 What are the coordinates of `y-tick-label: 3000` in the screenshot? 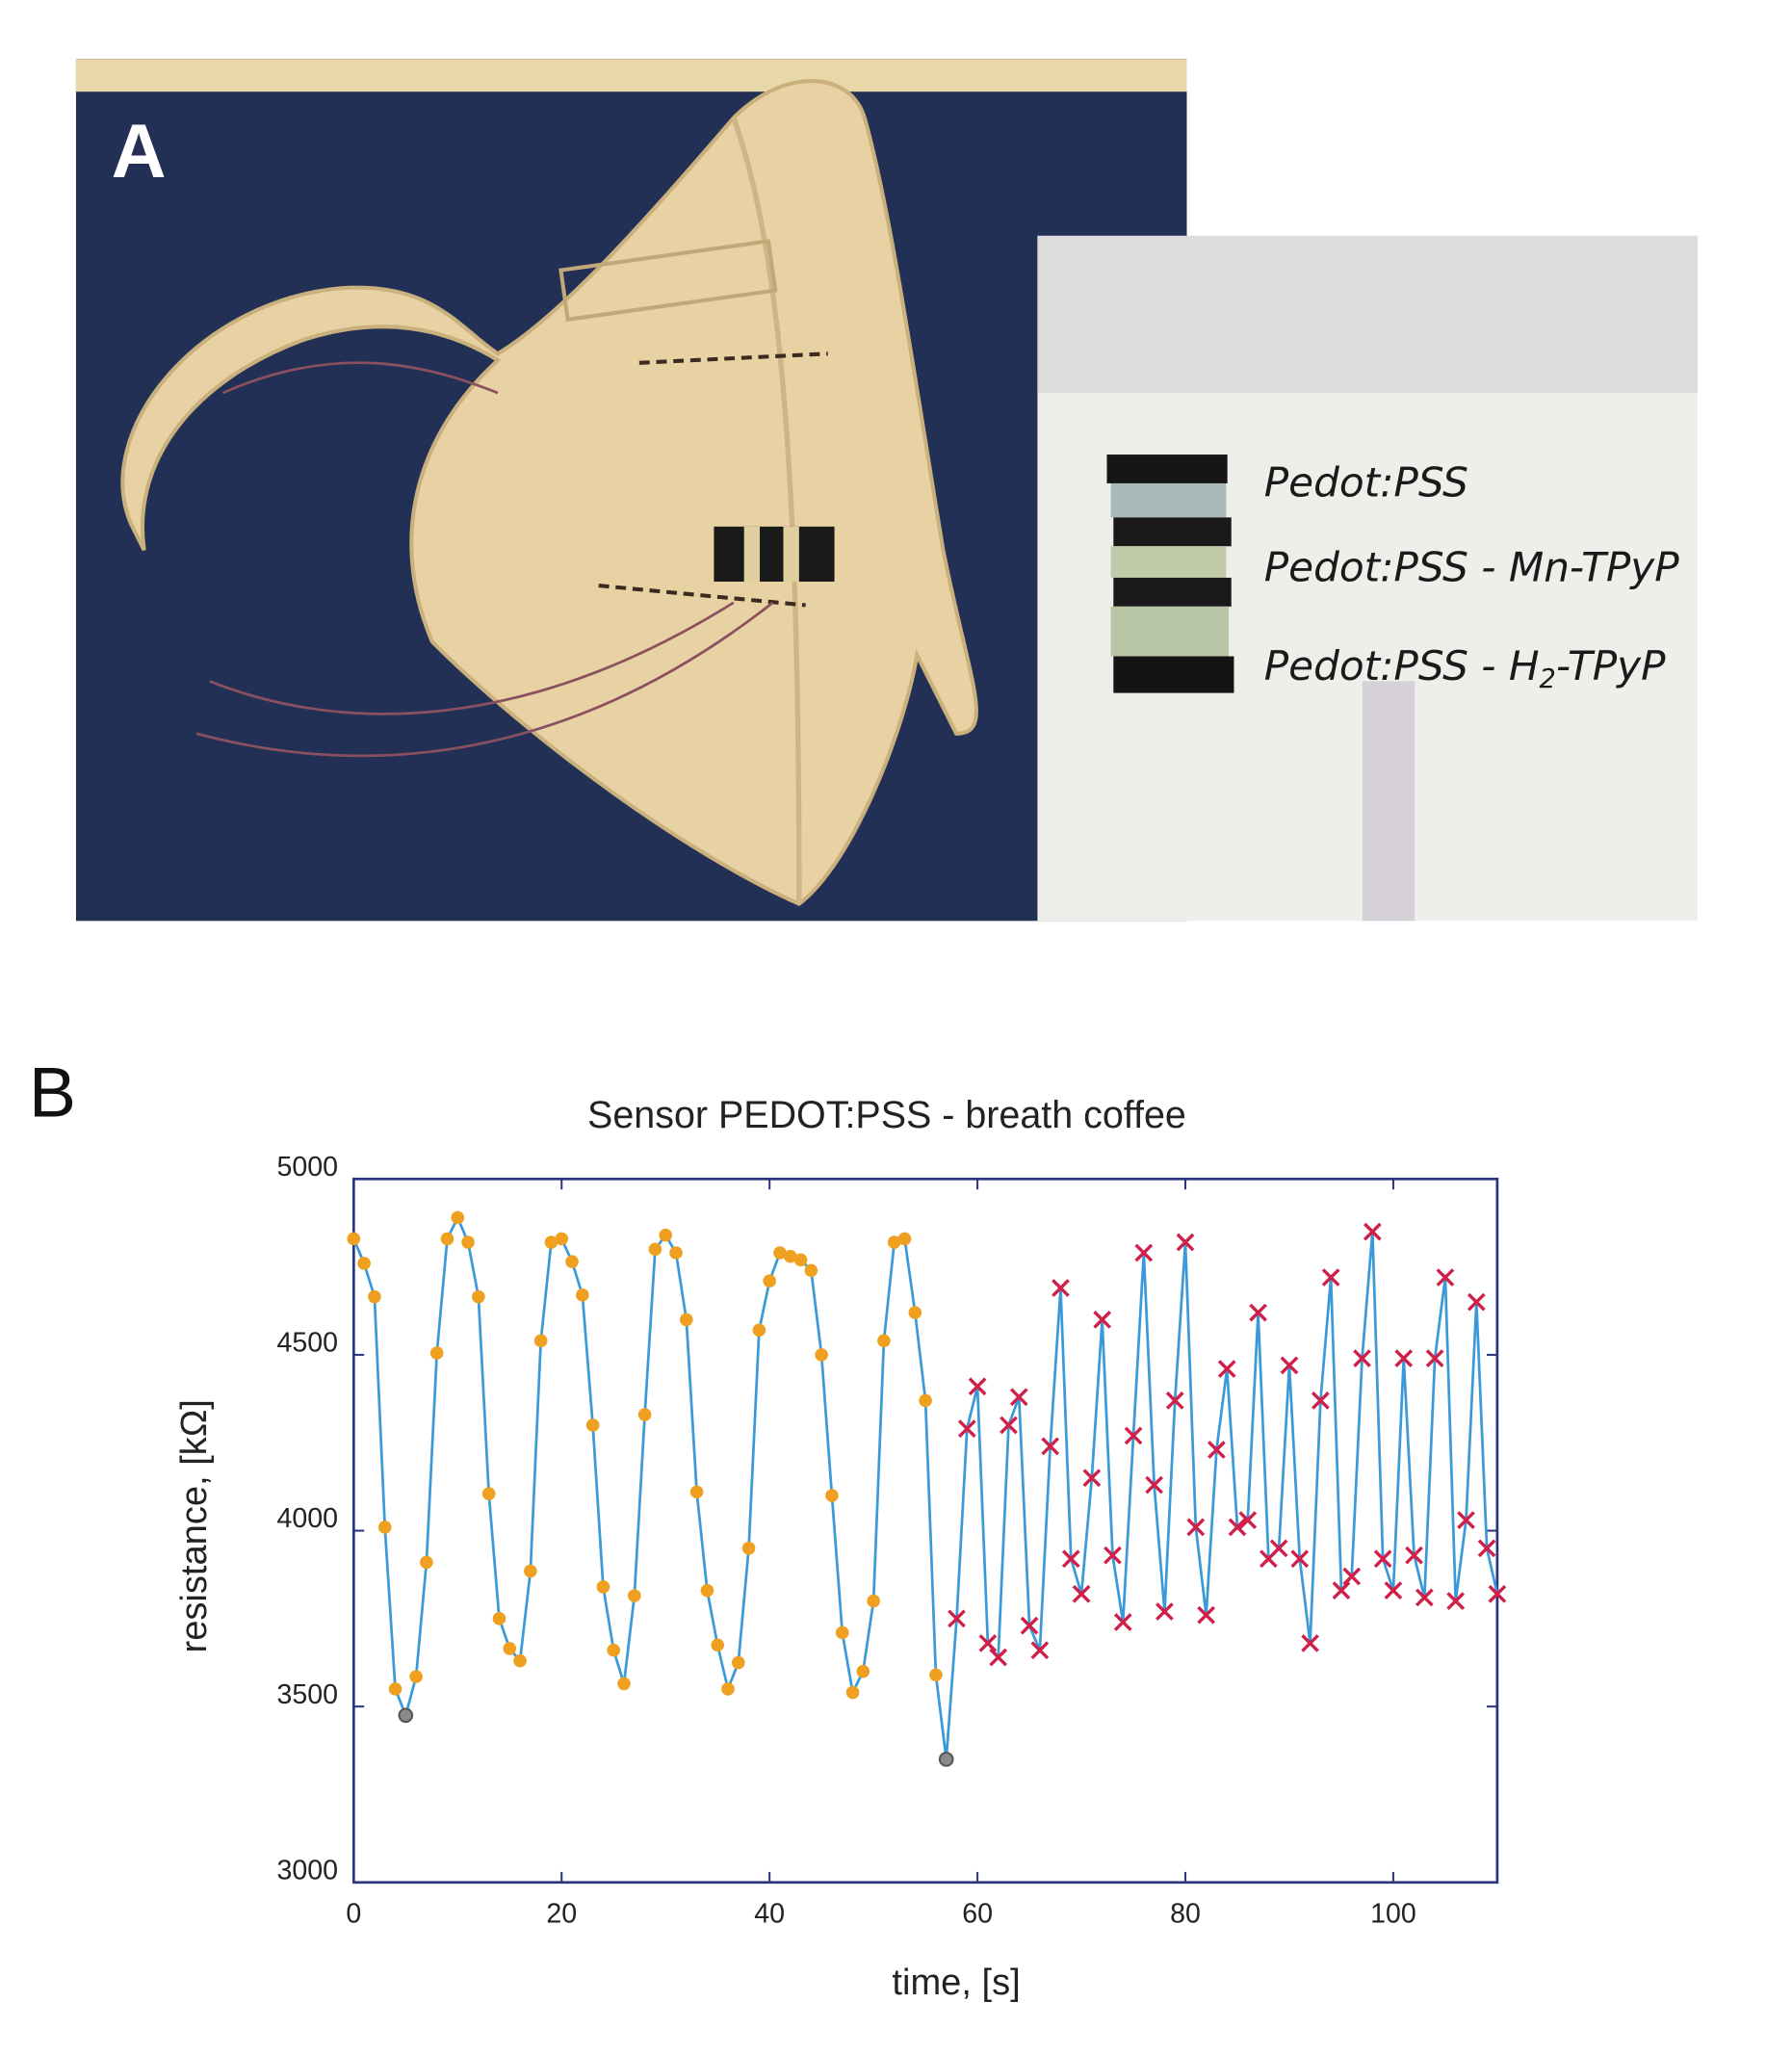 It's located at (307, 1870).